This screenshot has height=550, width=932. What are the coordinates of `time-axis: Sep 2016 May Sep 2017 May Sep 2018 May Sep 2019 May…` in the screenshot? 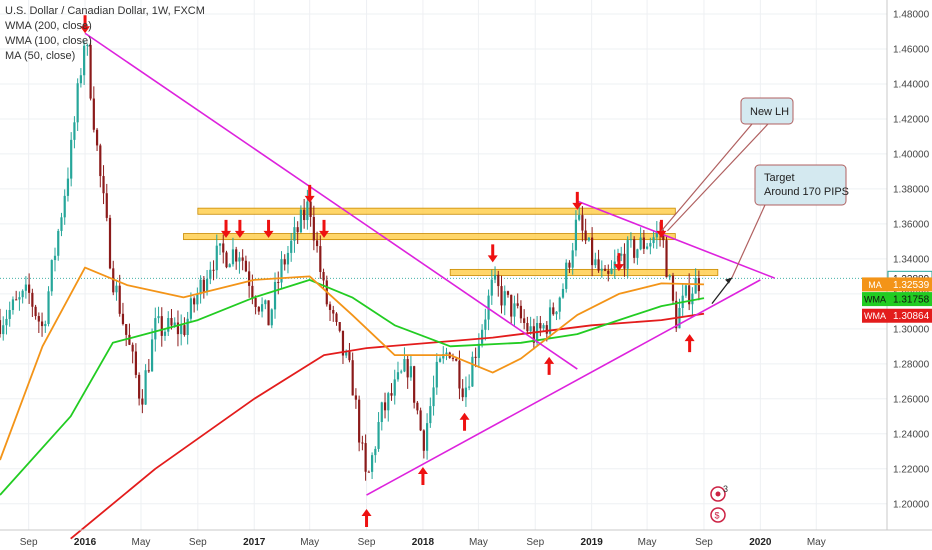 It's located at (466, 538).